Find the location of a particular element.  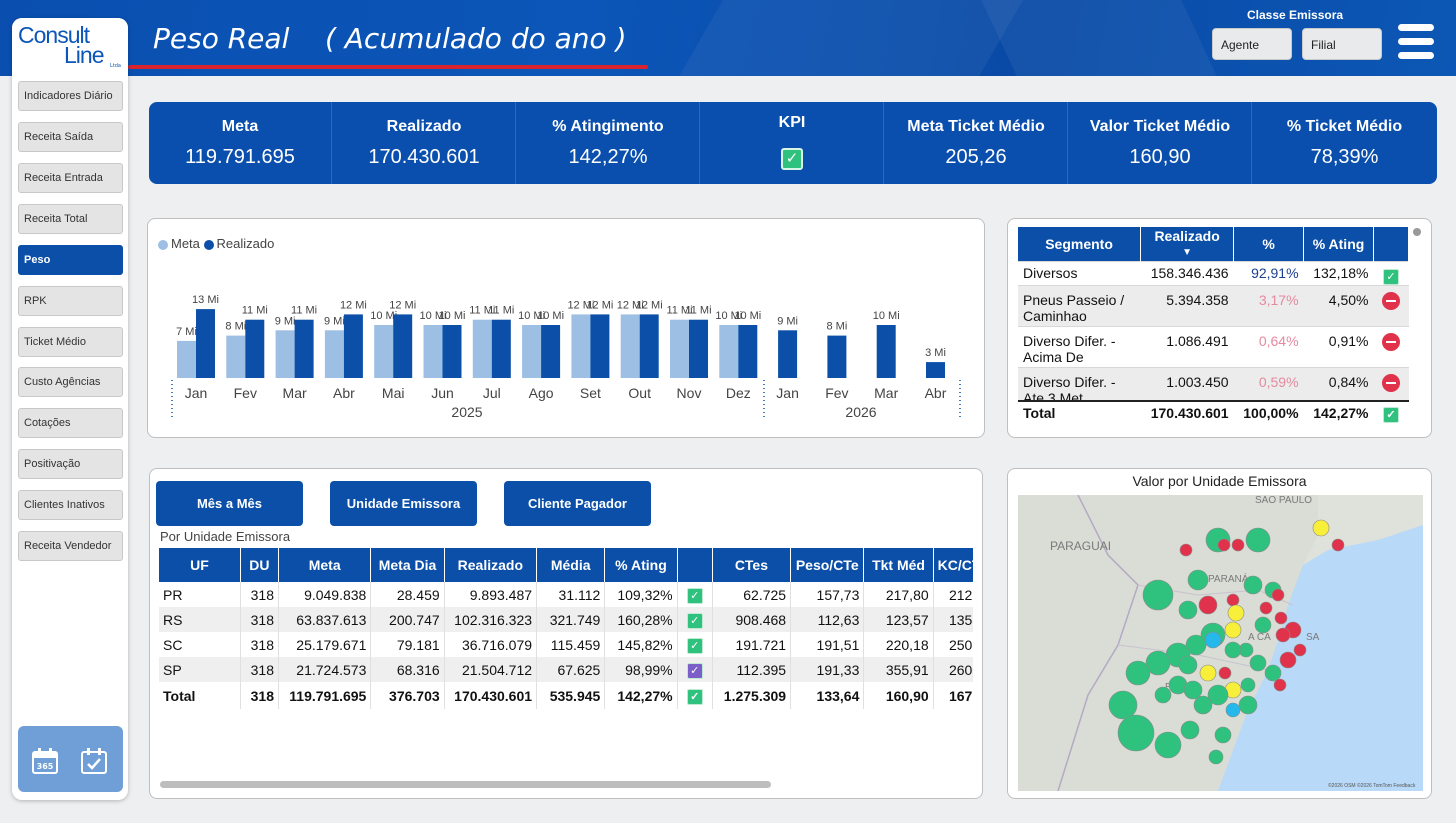

col-meta-dia: Meta Dia is located at coordinates (407, 565).